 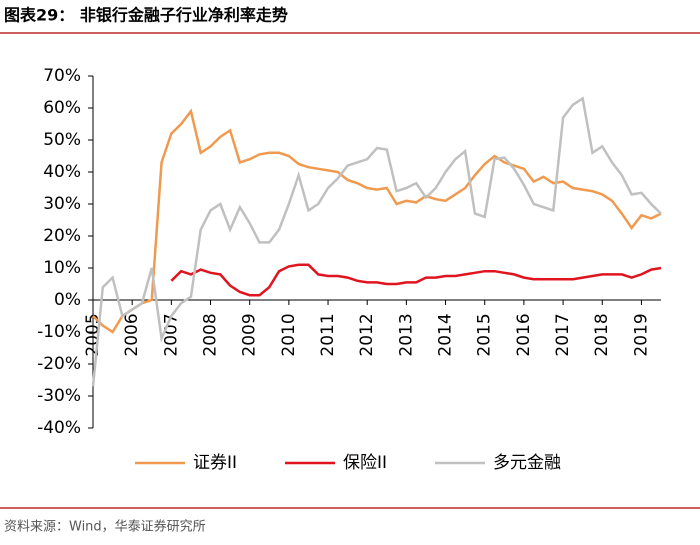 I want to click on y-tick-label: 40%, so click(x=62, y=172).